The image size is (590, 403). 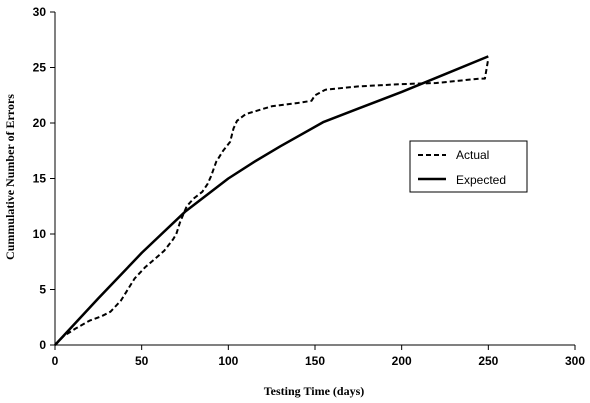 What do you see at coordinates (40, 179) in the screenshot?
I see `y-tick-label: 15` at bounding box center [40, 179].